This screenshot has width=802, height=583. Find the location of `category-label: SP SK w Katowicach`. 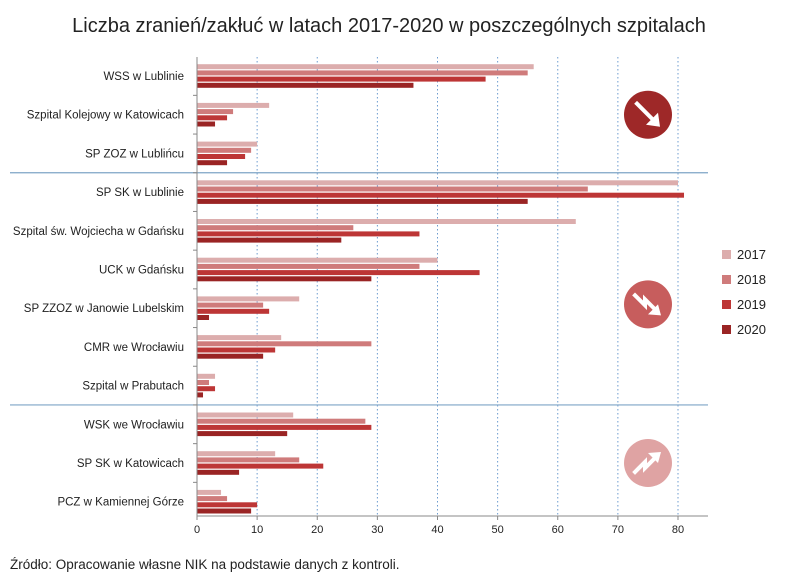

category-label: SP SK w Katowicach is located at coordinates (130, 464).